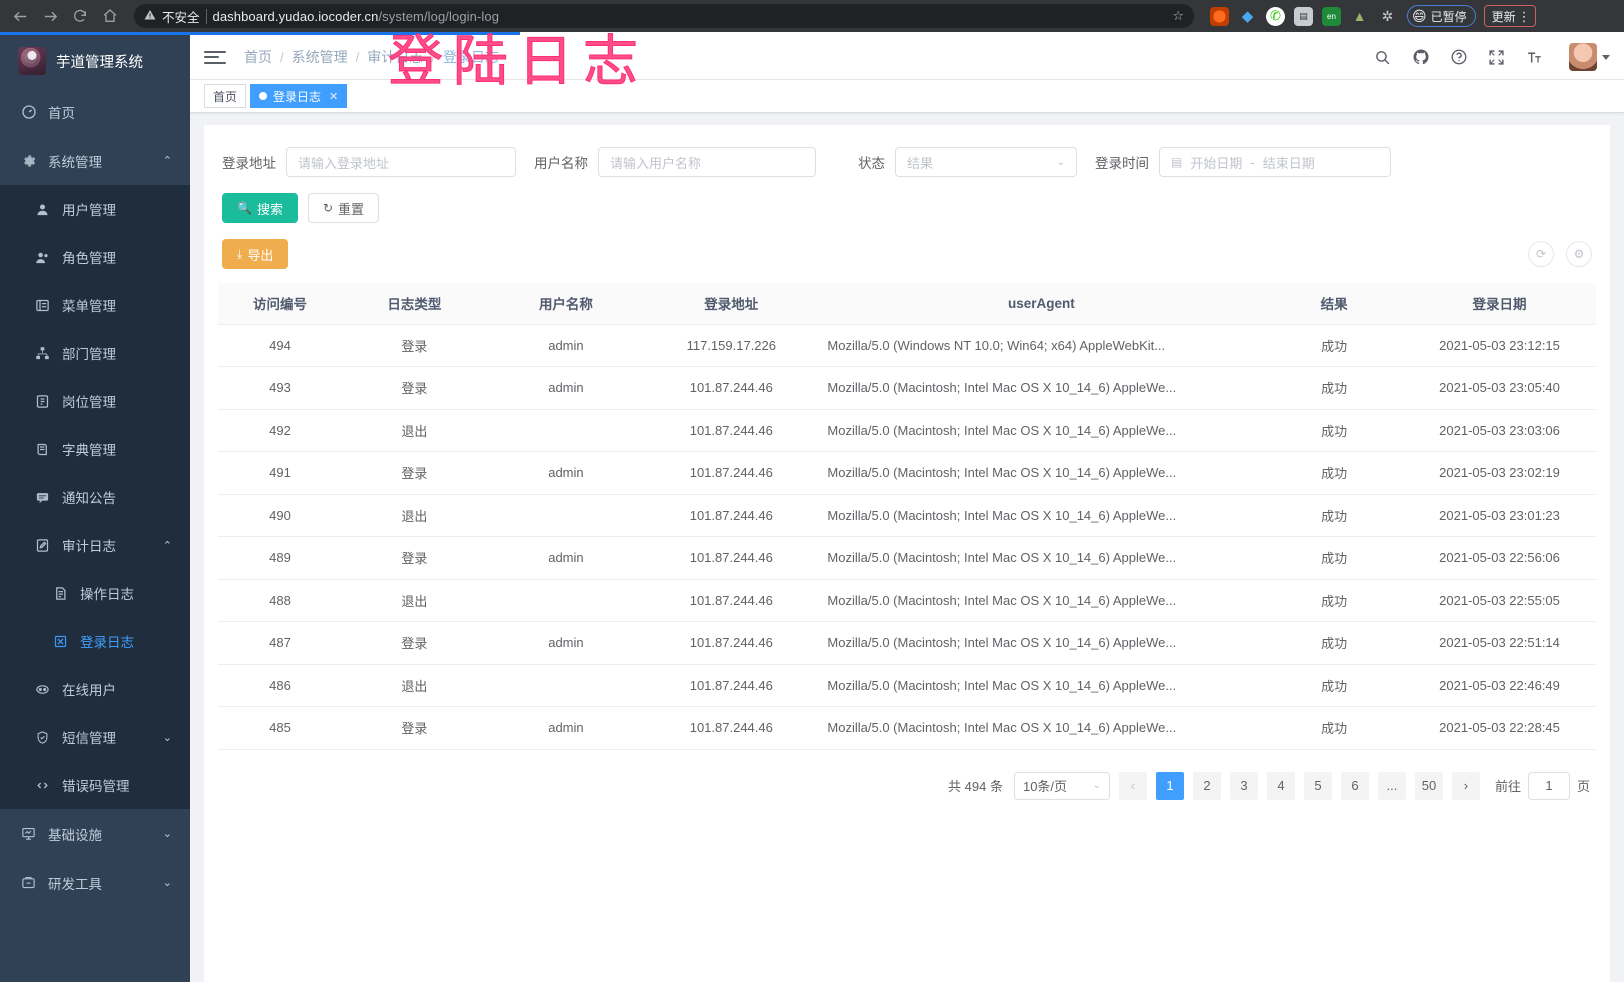 The image size is (1624, 982). What do you see at coordinates (50, 16) in the screenshot?
I see `forward-arrow-icon` at bounding box center [50, 16].